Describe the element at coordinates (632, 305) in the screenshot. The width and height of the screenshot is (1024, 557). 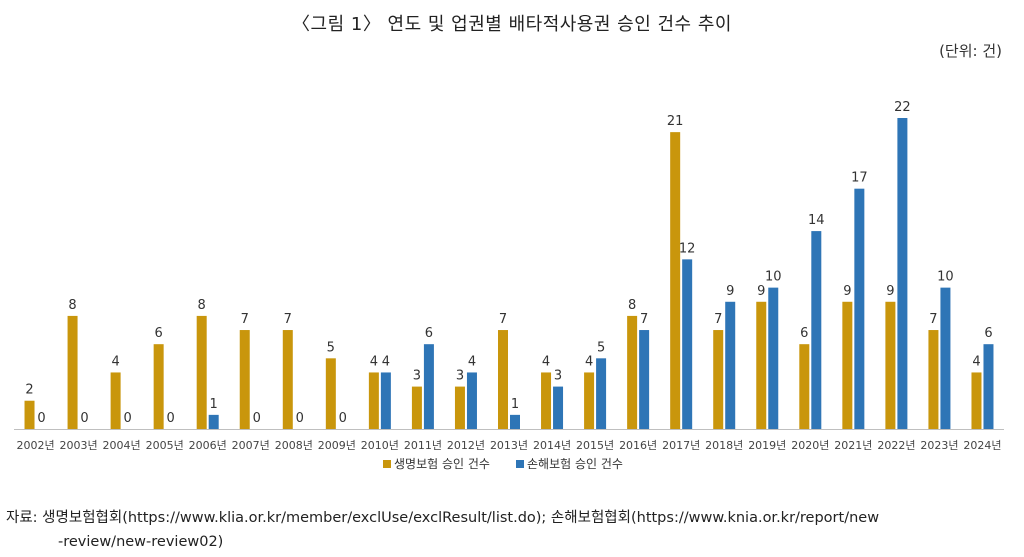
I see `life-value-label-2016년: 8` at that location.